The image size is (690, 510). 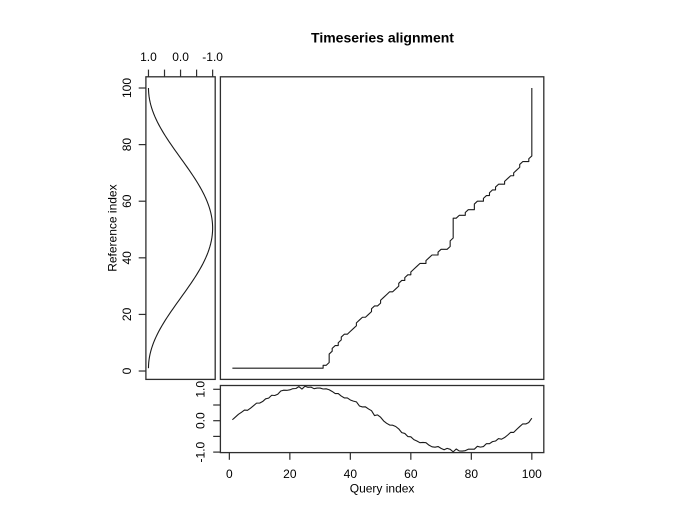 What do you see at coordinates (113, 227) in the screenshot?
I see `svg-text: Reference index` at bounding box center [113, 227].